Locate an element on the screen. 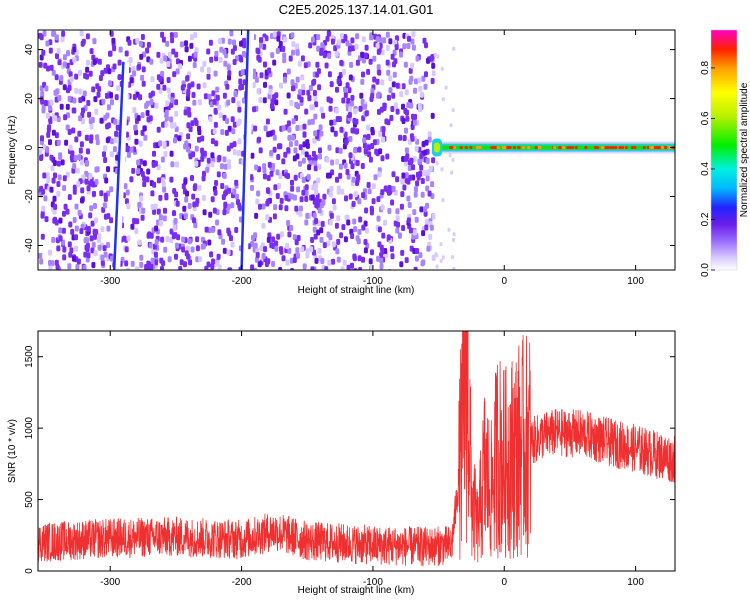 Image resolution: width=750 pixels, height=600 pixels. spectrogram-ytick-label: -40 is located at coordinates (29, 245).